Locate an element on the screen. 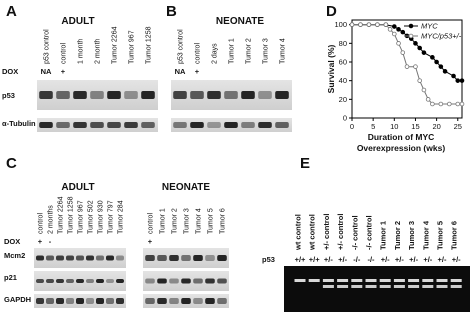 This screenshot has width=474, height=313. y-tick-label: 80 is located at coordinates (343, 43).